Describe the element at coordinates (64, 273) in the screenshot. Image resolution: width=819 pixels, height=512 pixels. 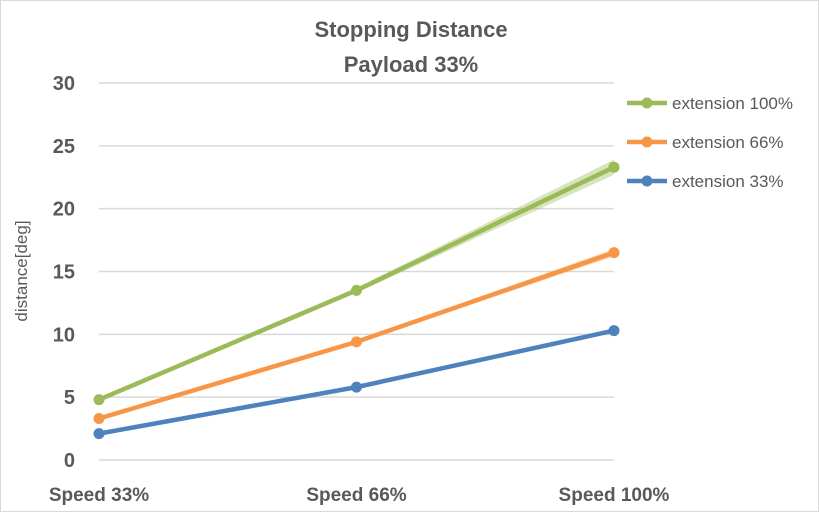
I see `y-tick-label: 15` at that location.